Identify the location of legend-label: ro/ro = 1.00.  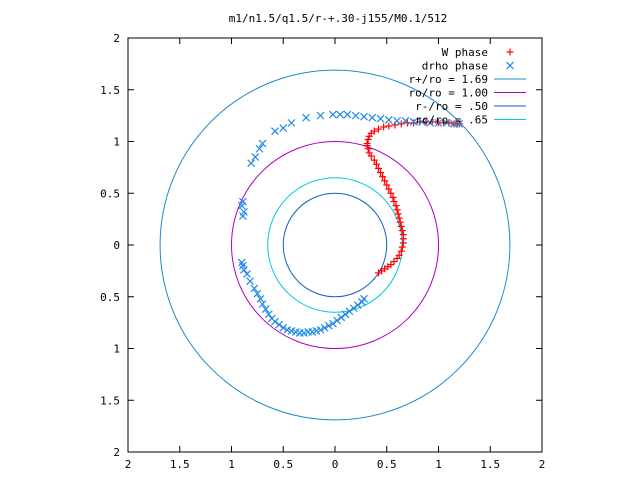
(448, 93).